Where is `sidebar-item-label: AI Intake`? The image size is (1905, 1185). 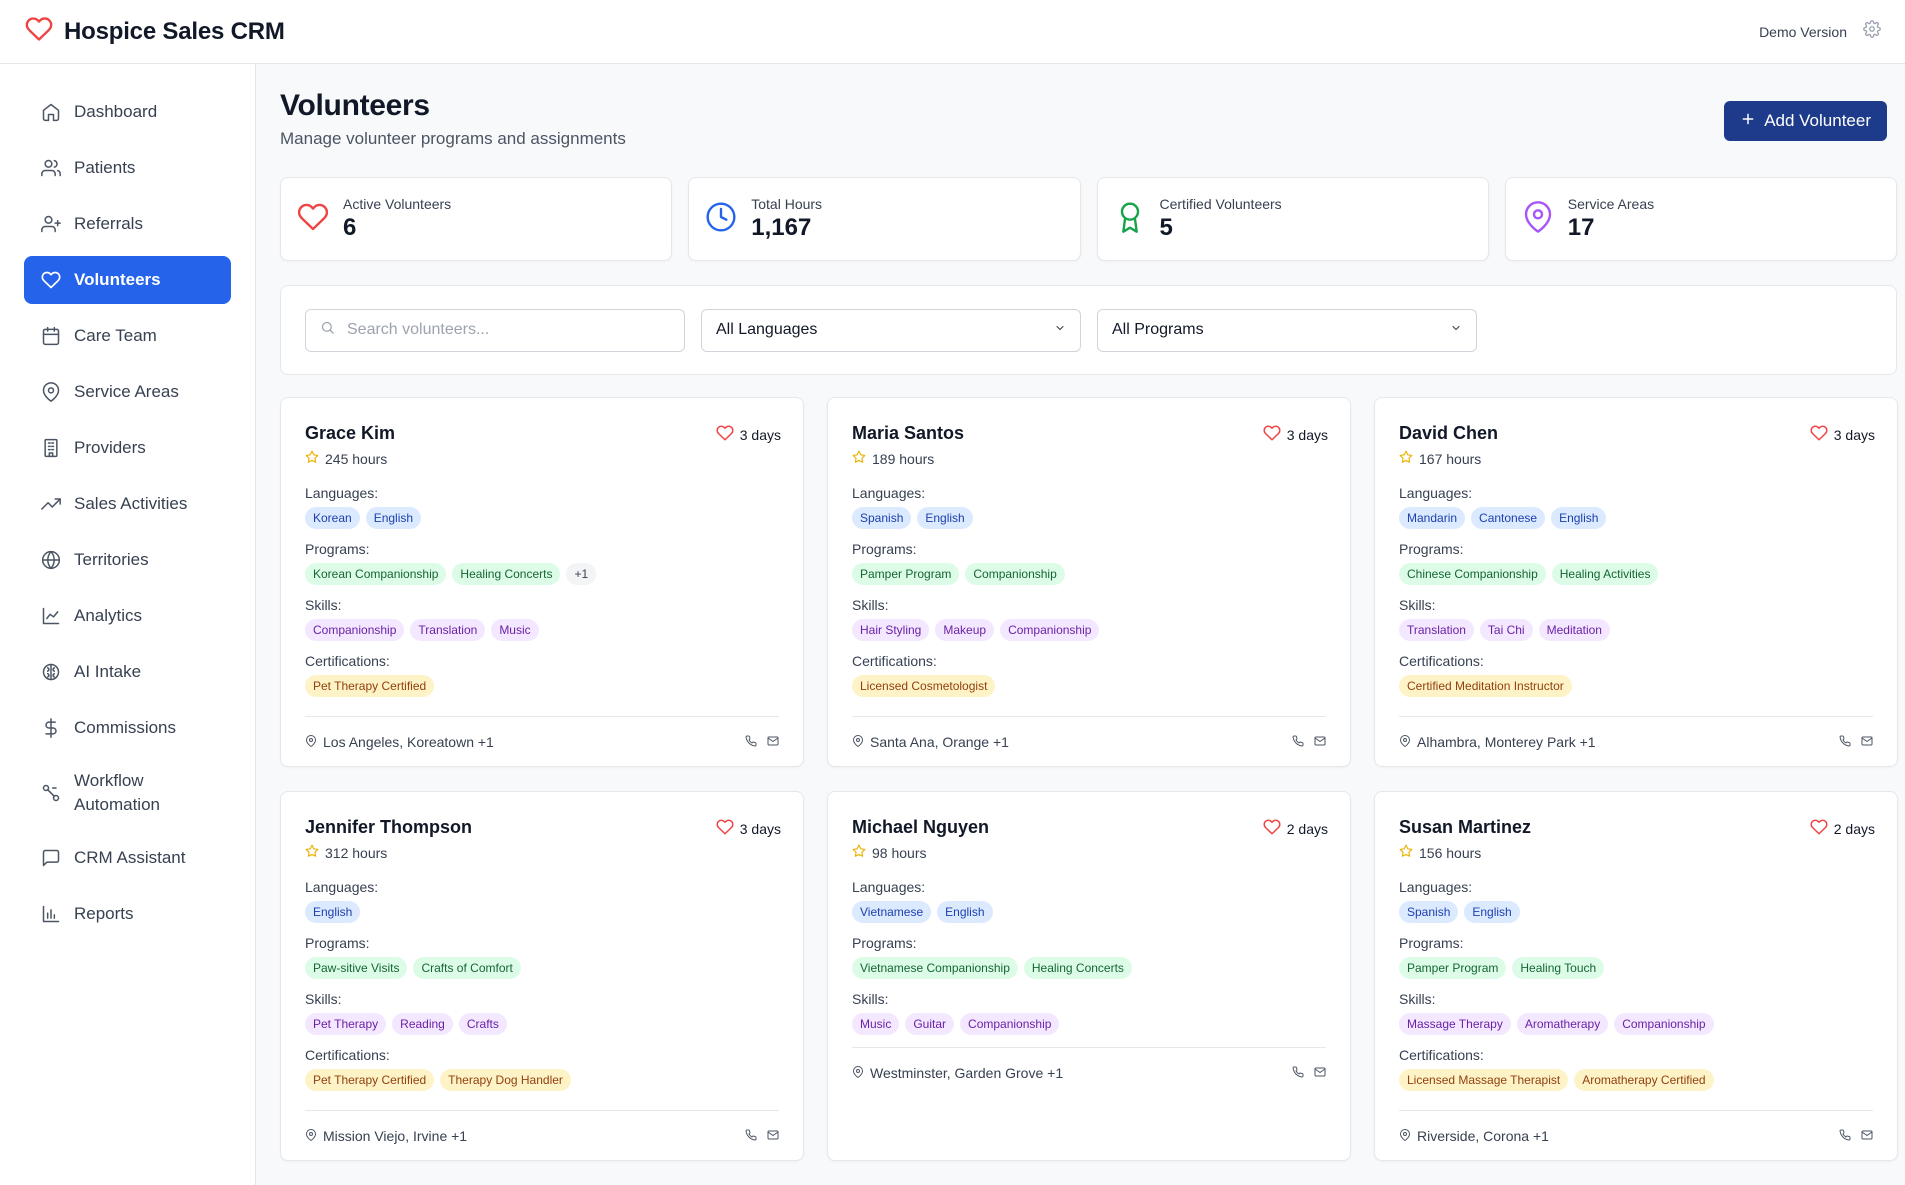 sidebar-item-label: AI Intake is located at coordinates (108, 671).